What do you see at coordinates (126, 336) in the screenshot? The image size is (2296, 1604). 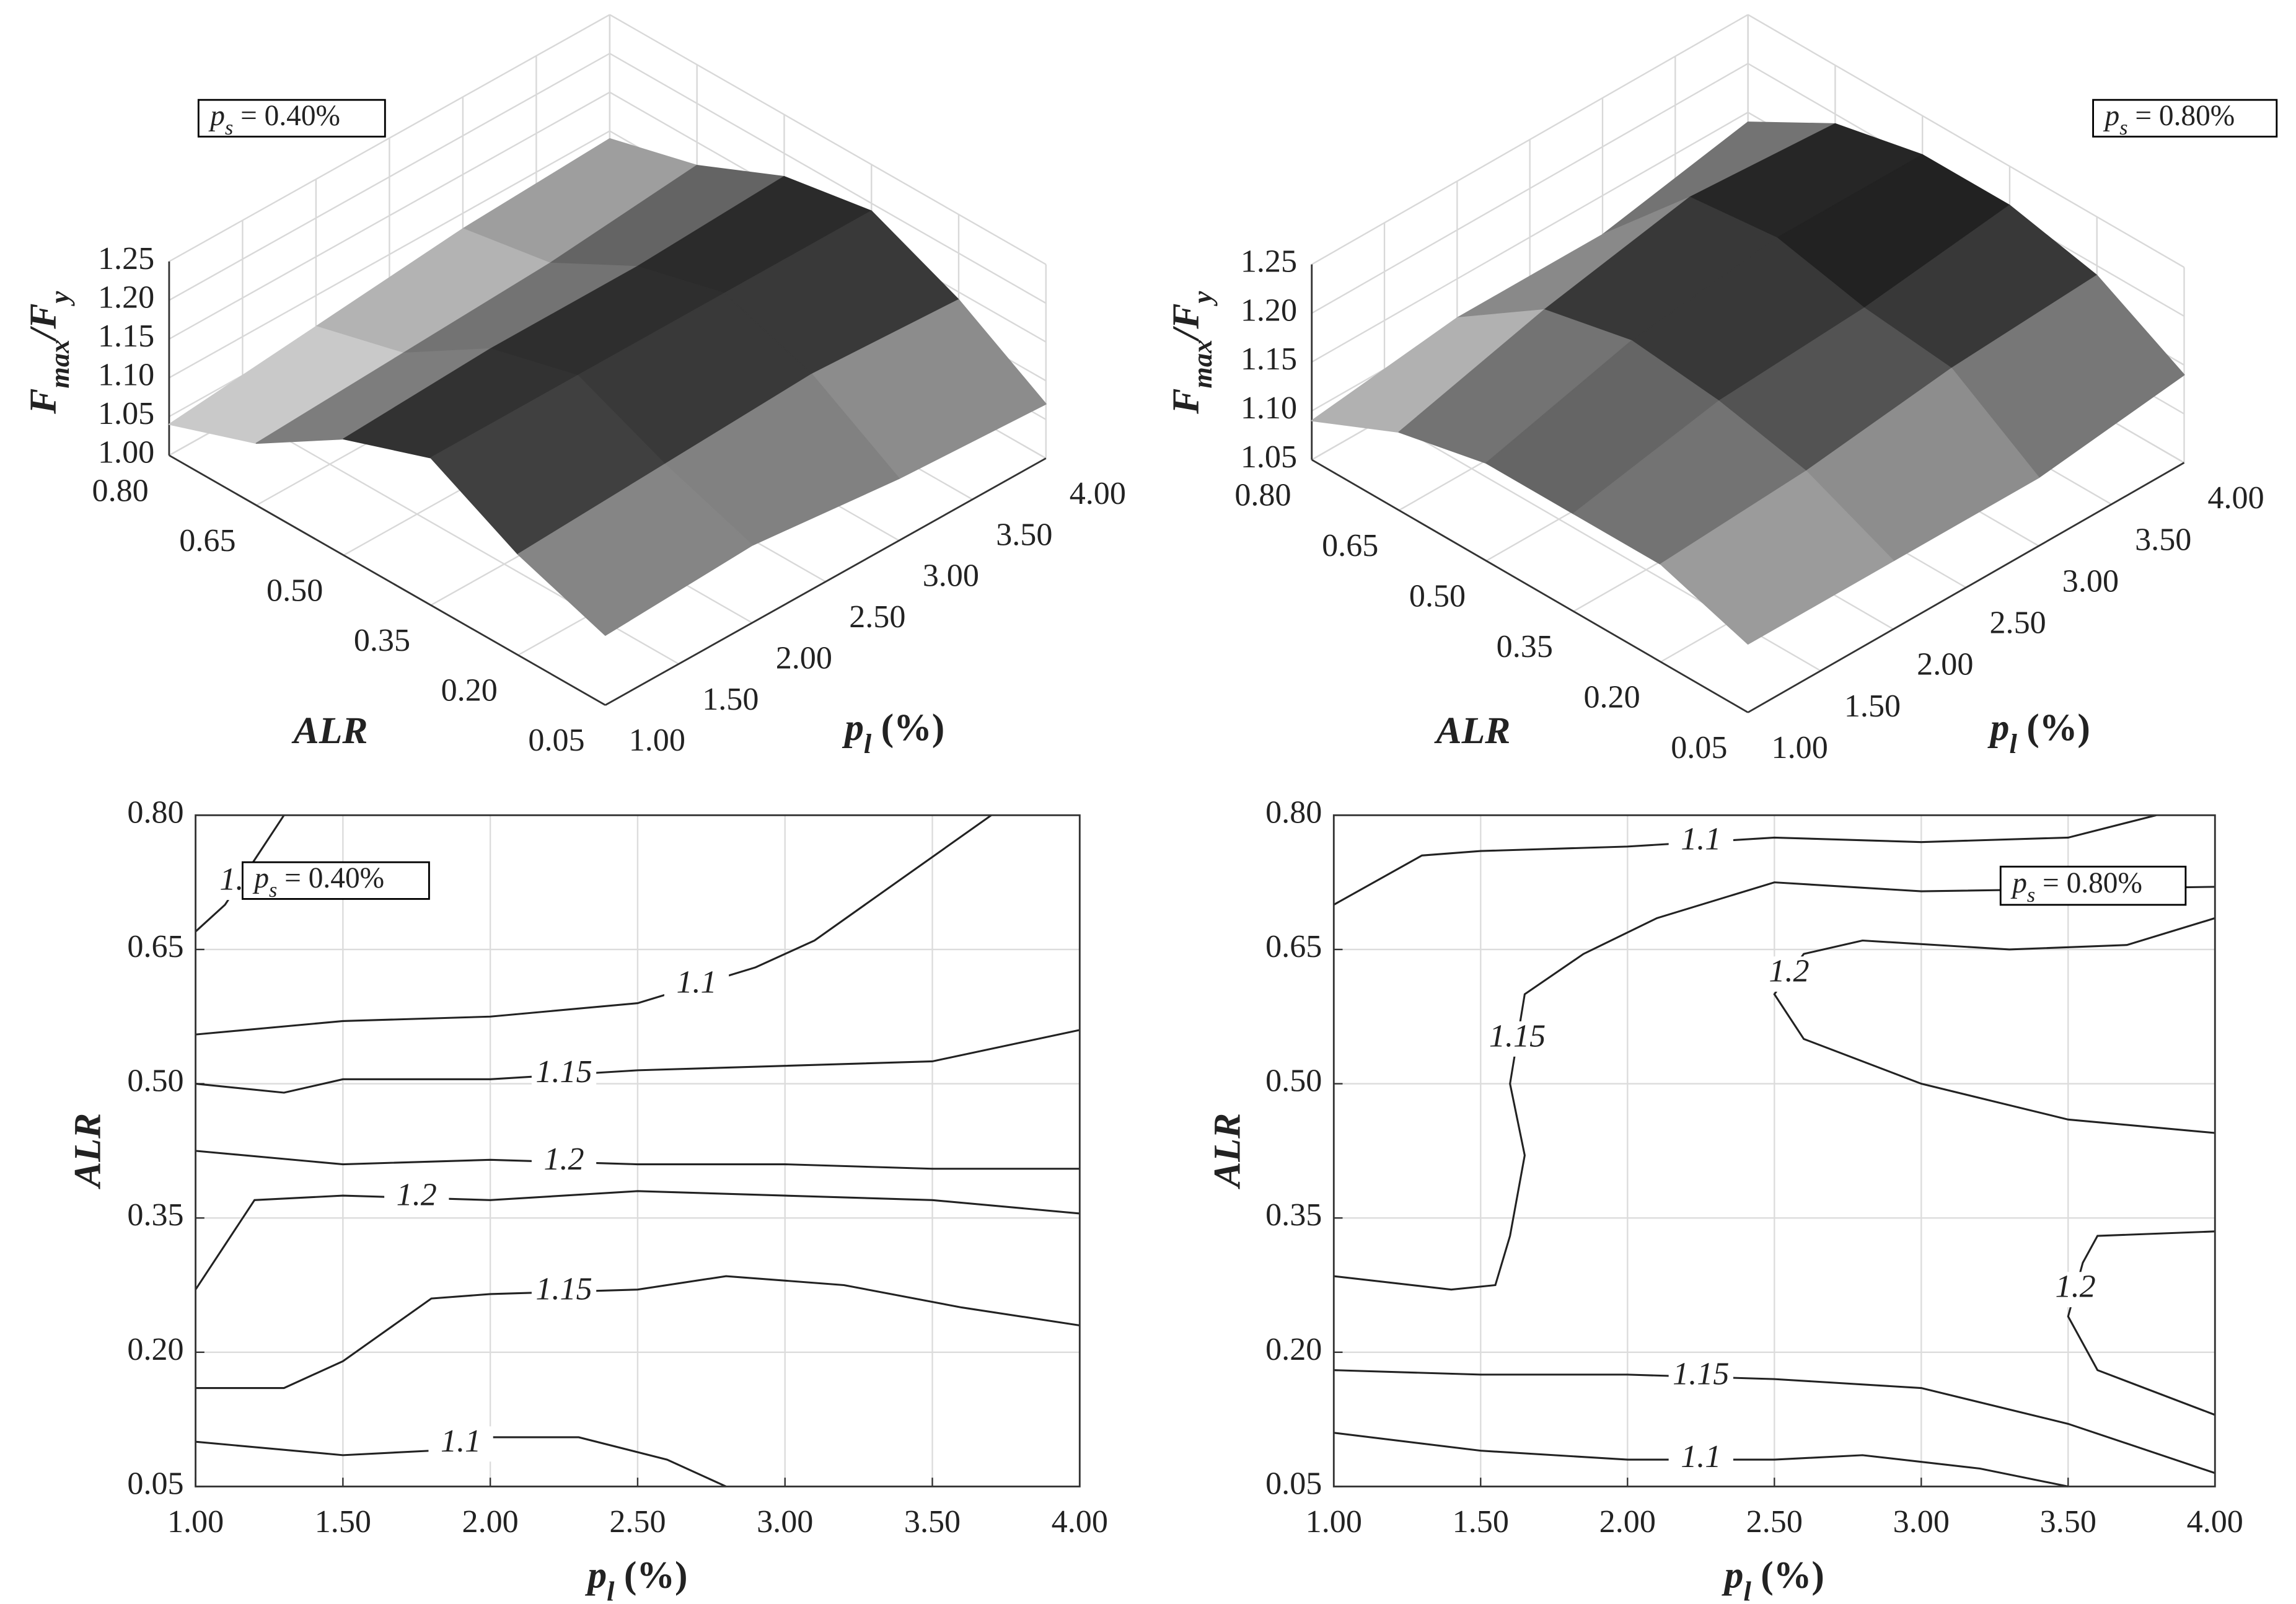 I see `z-tick-label: 1.15` at bounding box center [126, 336].